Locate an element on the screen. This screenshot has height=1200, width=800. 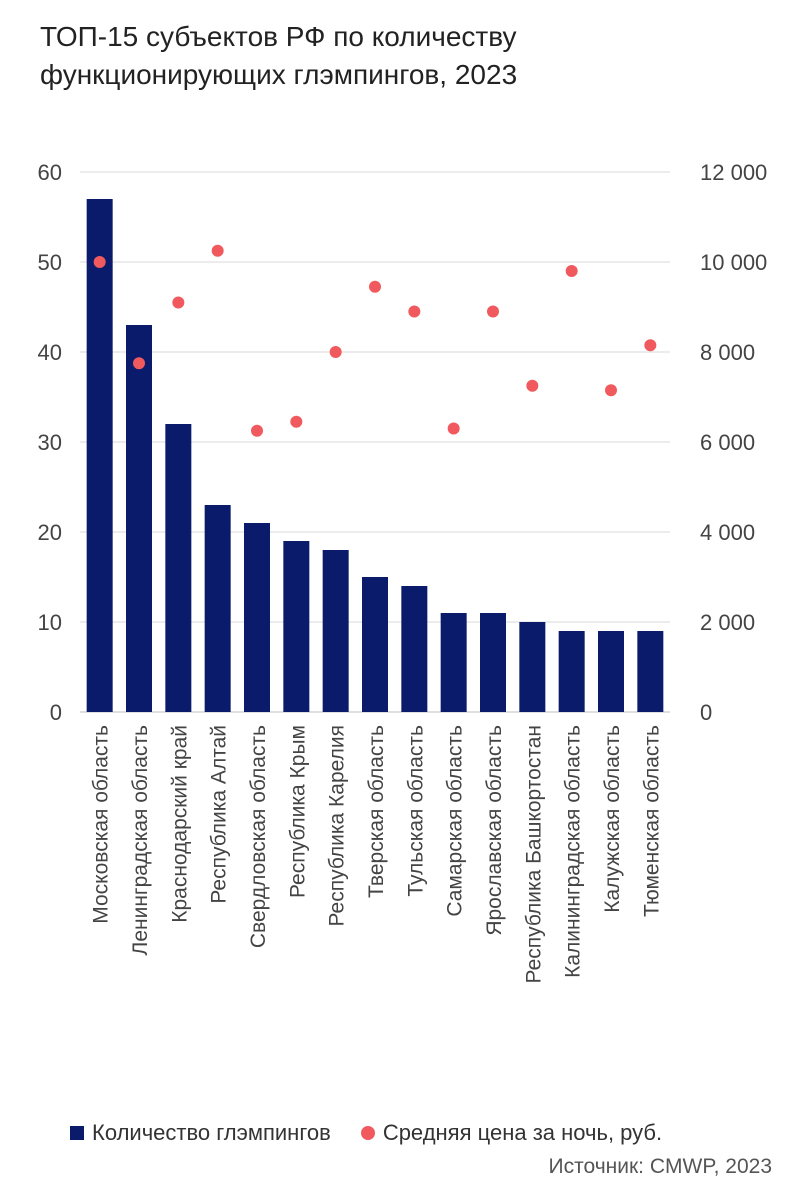
legend-item-dots: Средняя цена за ночь, руб. is located at coordinates (511, 1133).